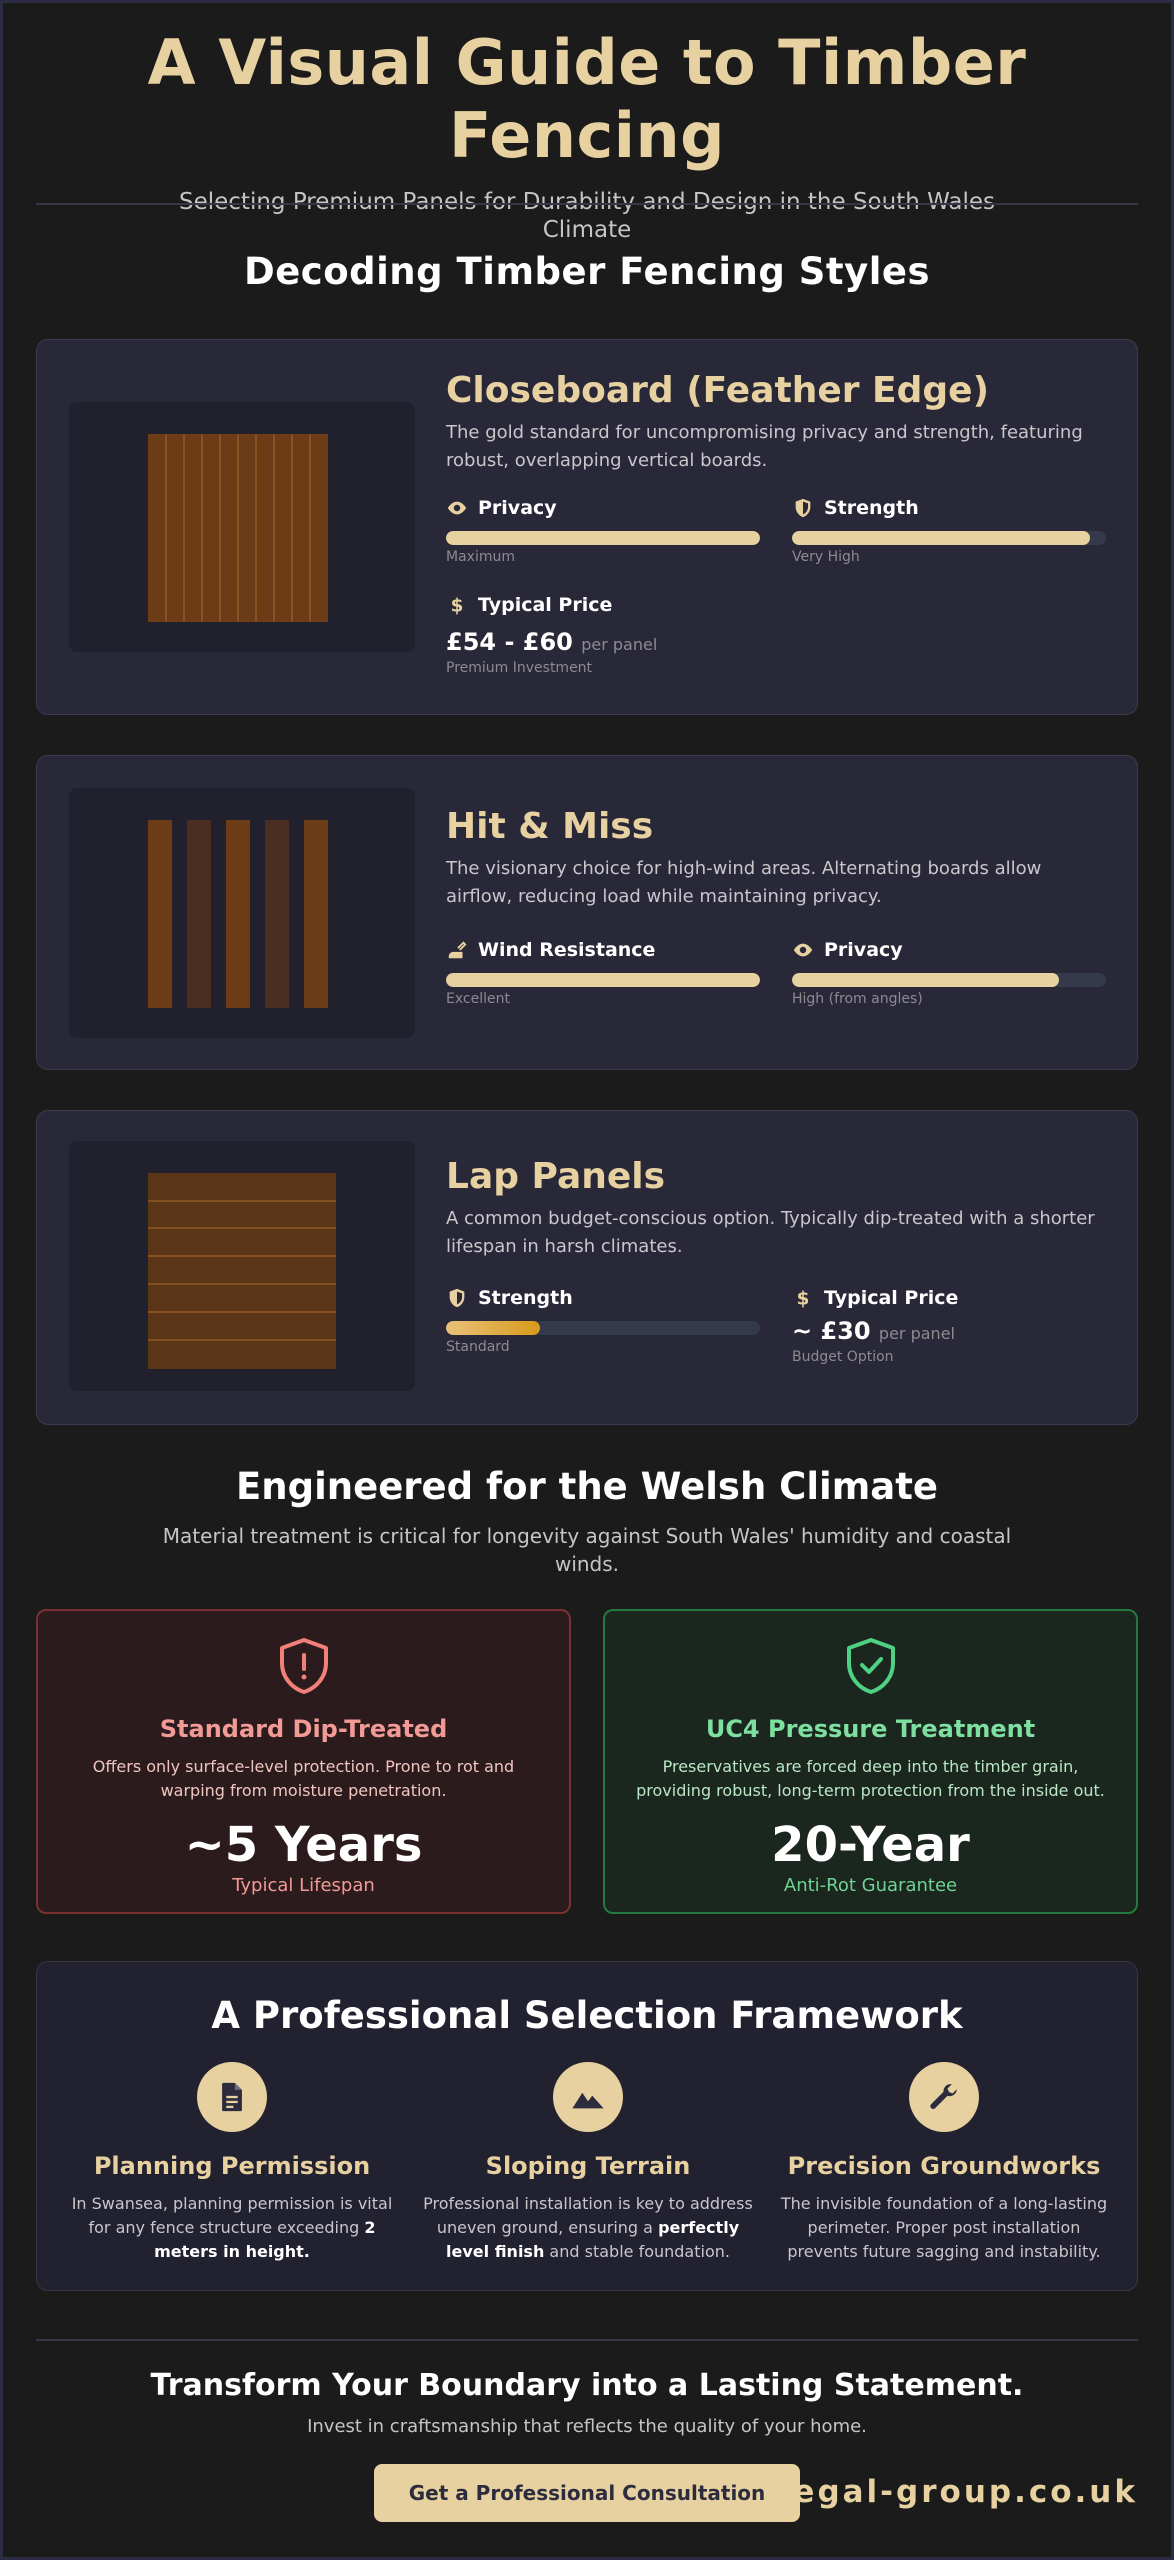 Image resolution: width=1174 pixels, height=2560 pixels. What do you see at coordinates (478, 1347) in the screenshot?
I see `metric-note: Standard` at bounding box center [478, 1347].